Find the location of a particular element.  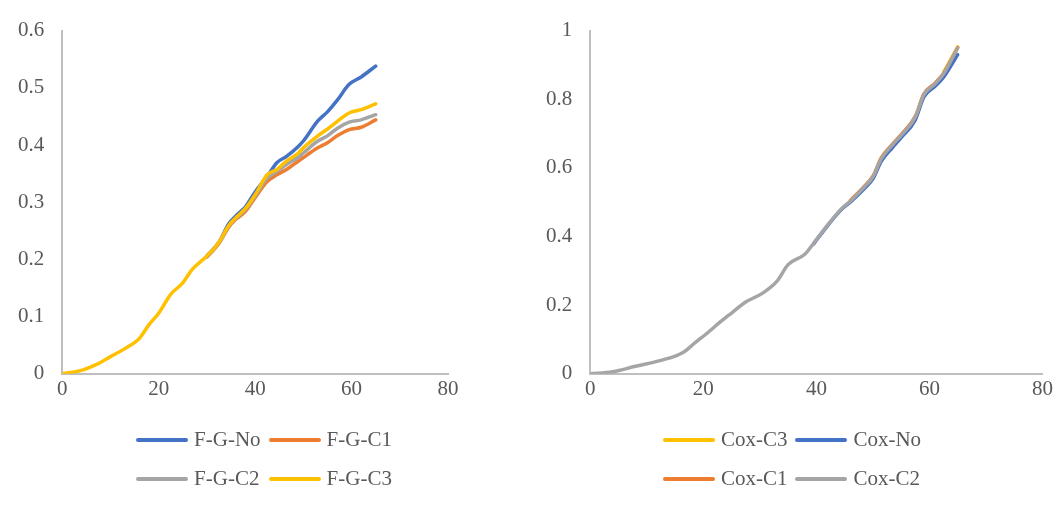

legend-label: Cox-C2 is located at coordinates (886, 478).